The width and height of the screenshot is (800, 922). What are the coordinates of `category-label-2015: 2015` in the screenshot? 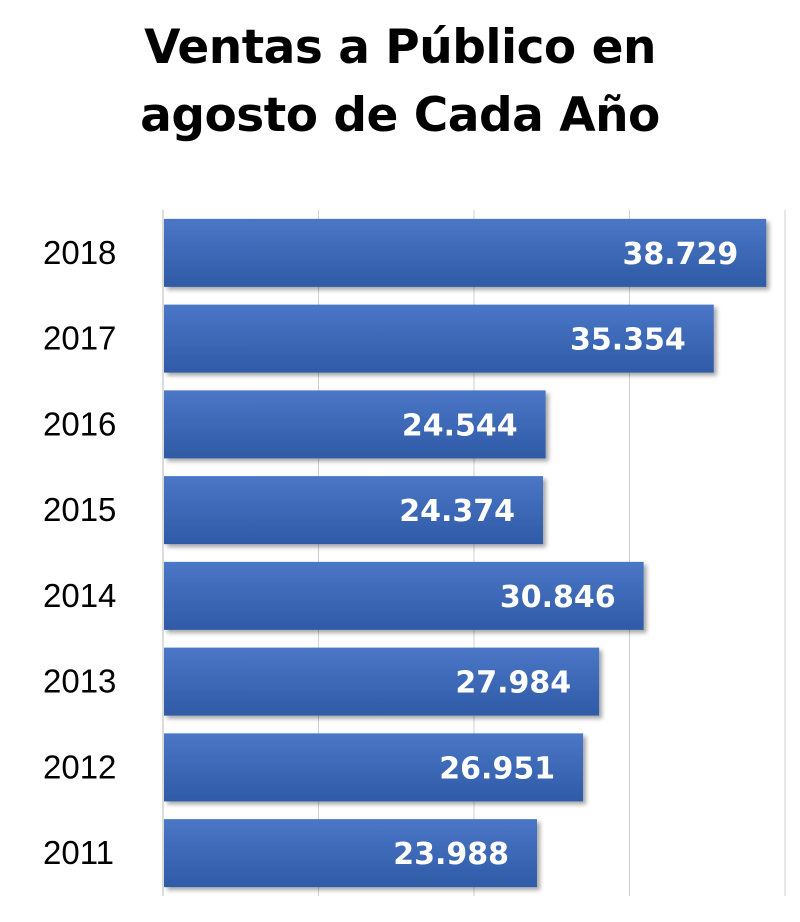 It's located at (79, 509).